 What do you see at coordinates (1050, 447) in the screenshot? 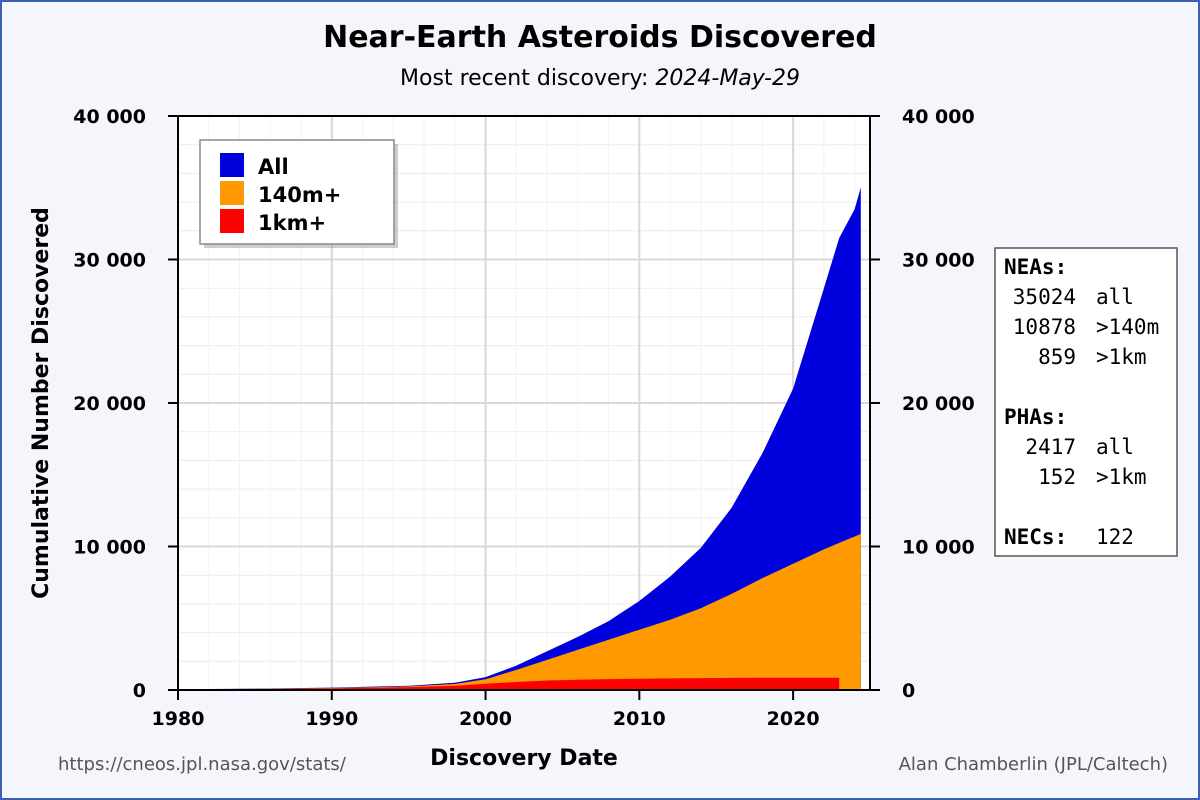
I see `phas-all-value: 2417` at bounding box center [1050, 447].